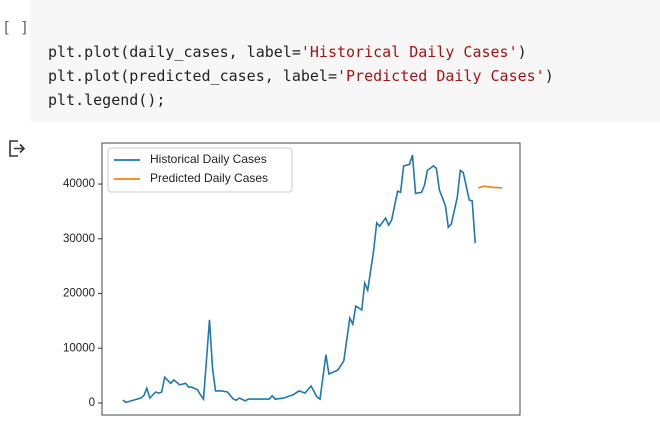  I want to click on code-token: plt.plot(daily_cases, label=, so click(174, 52).